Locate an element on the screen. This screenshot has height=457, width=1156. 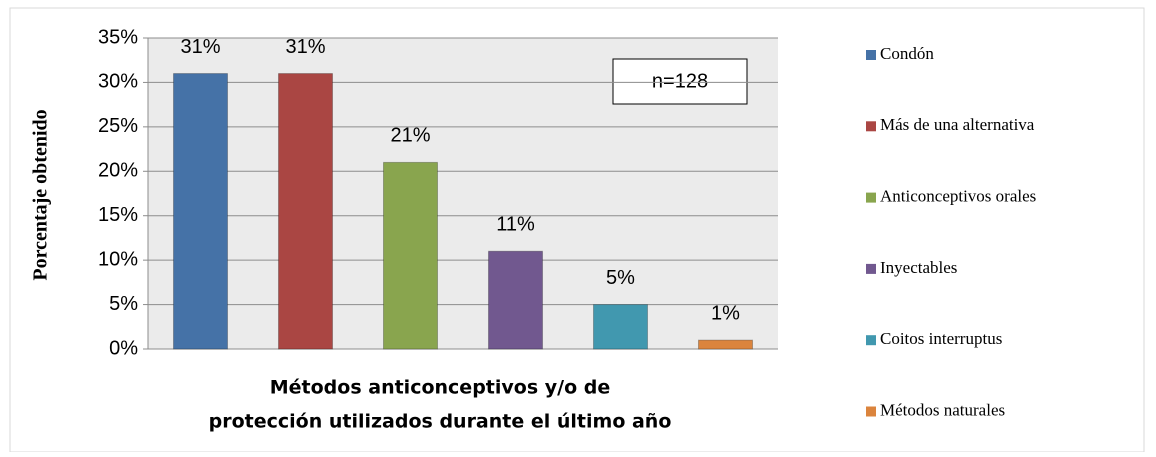
annotation: n=128 is located at coordinates (680, 81).